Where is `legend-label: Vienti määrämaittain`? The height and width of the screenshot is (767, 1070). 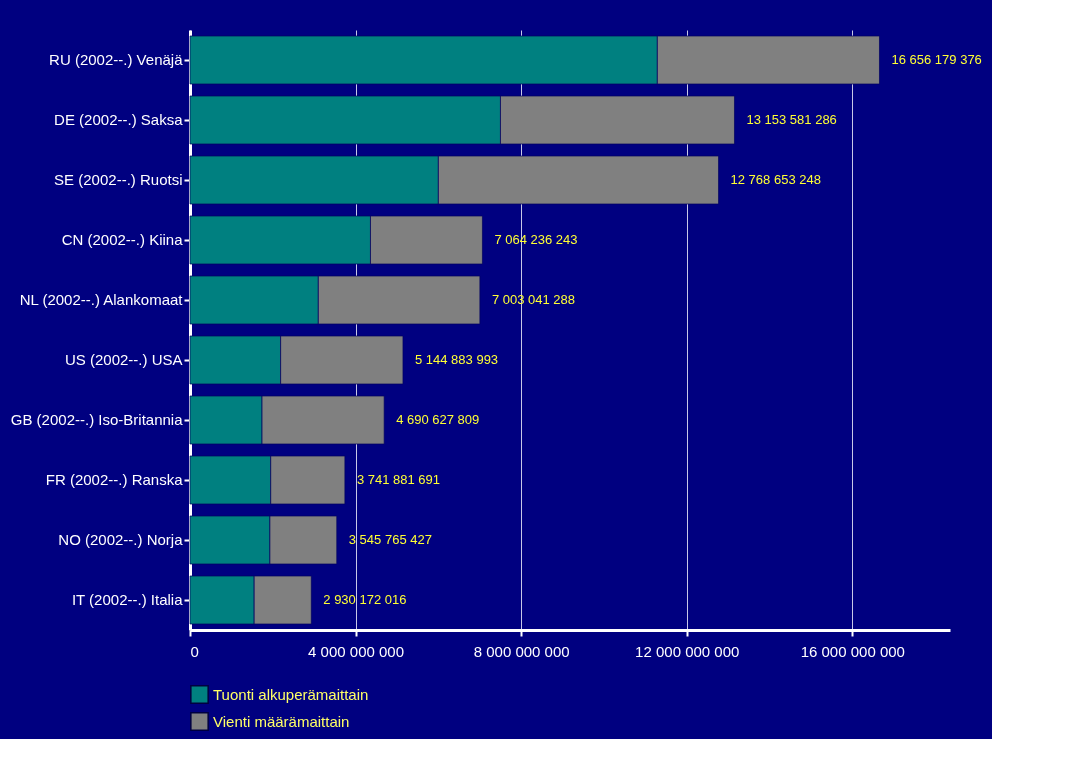
legend-label: Vienti määrämaittain is located at coordinates (281, 721).